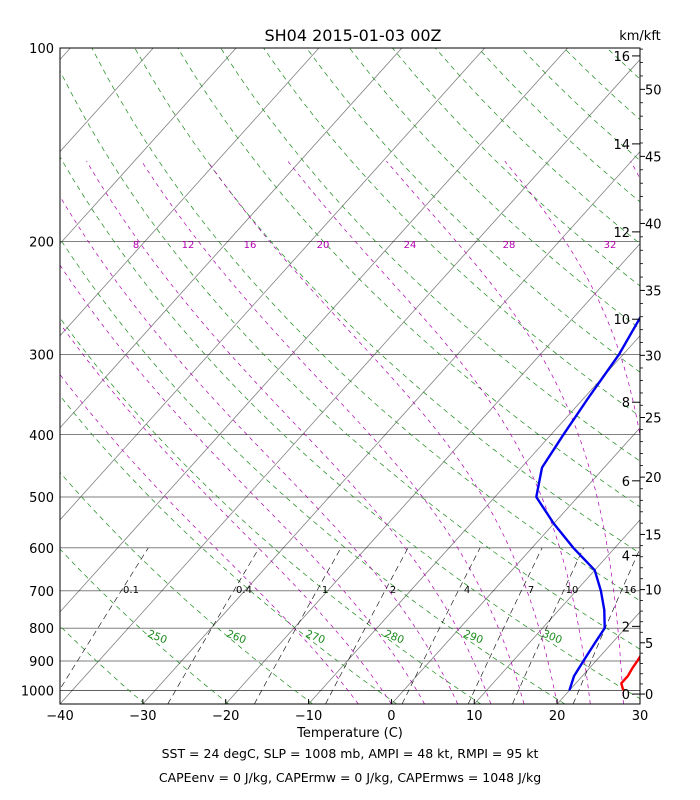 This screenshot has width=700, height=800. Describe the element at coordinates (653, 591) in the screenshot. I see `kft-tick-label: 10` at that location.